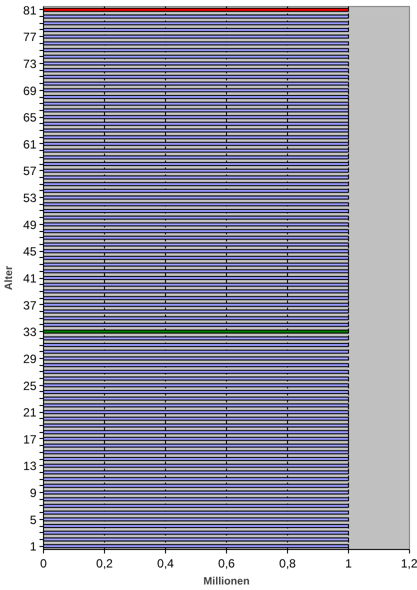 Image resolution: width=417 pixels, height=590 pixels. I want to click on y-tick-label: 33, so click(30, 332).